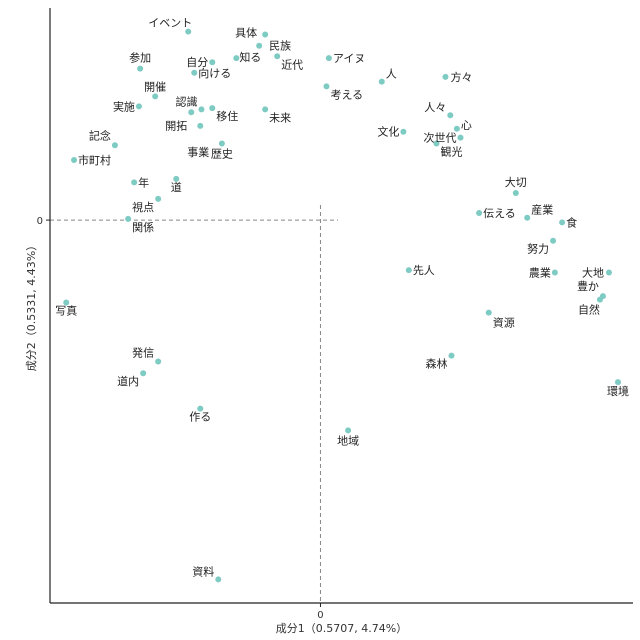  I want to click on point-label: 実施, so click(124, 106).